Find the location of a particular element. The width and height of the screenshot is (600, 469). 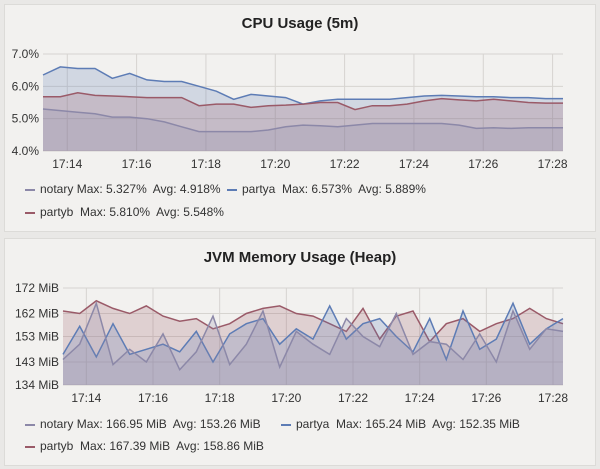

legend-max: Max: 166.95 MiB is located at coordinates (121, 424).